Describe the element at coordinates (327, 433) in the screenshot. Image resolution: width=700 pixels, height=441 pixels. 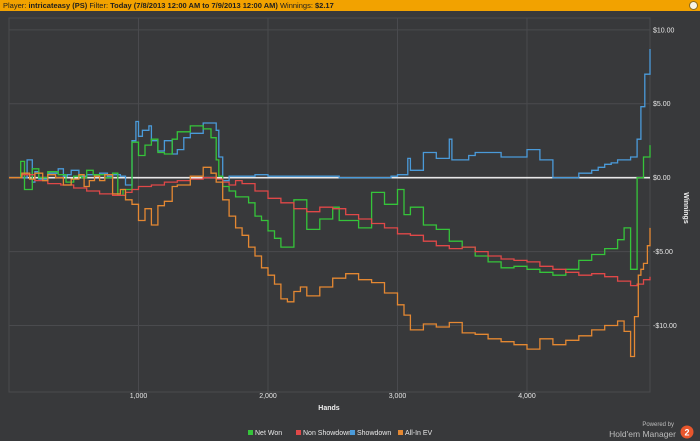
I see `legend-label-non-showdown: Non Showdown` at that location.